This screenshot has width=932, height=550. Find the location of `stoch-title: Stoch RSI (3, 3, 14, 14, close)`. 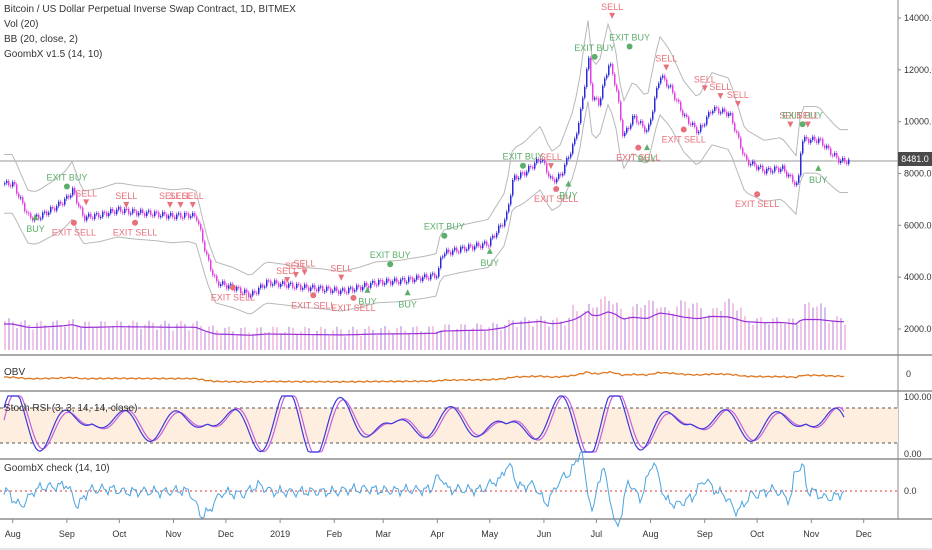

stoch-title: Stoch RSI (3, 3, 14, 14, close) is located at coordinates (71, 408).